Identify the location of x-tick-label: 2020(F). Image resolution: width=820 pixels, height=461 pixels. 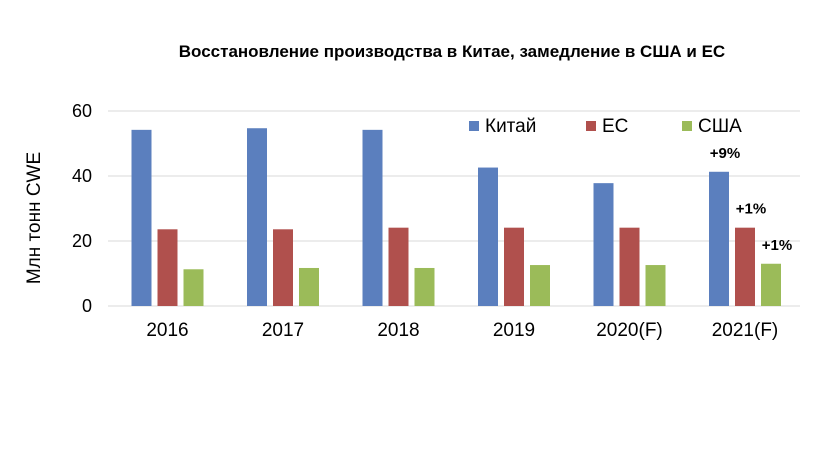
(629, 330).